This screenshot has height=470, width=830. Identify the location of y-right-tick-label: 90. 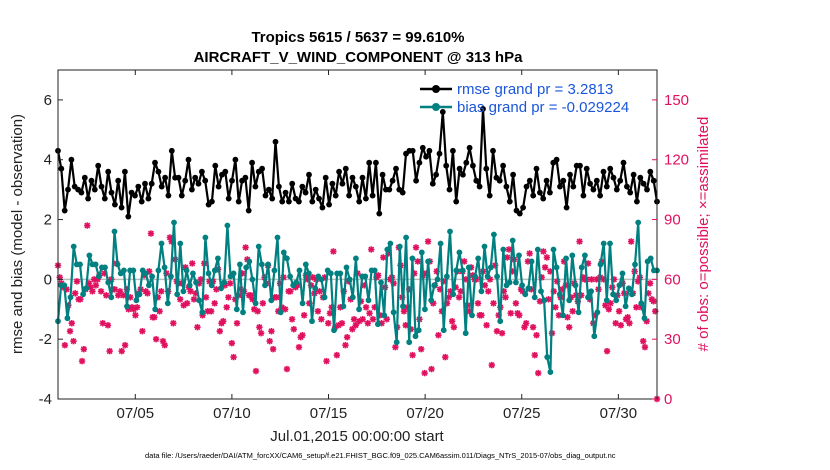
(672, 220).